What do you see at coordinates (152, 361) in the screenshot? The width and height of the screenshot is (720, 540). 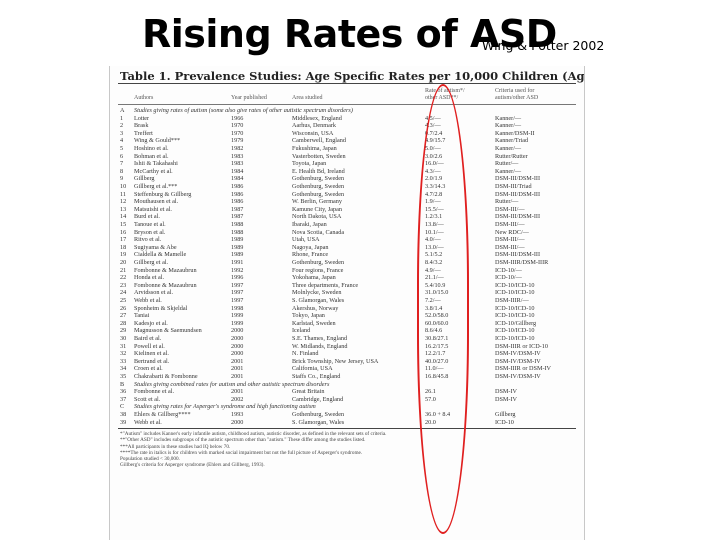 I see `row-authors: Bertrand et al.` at bounding box center [152, 361].